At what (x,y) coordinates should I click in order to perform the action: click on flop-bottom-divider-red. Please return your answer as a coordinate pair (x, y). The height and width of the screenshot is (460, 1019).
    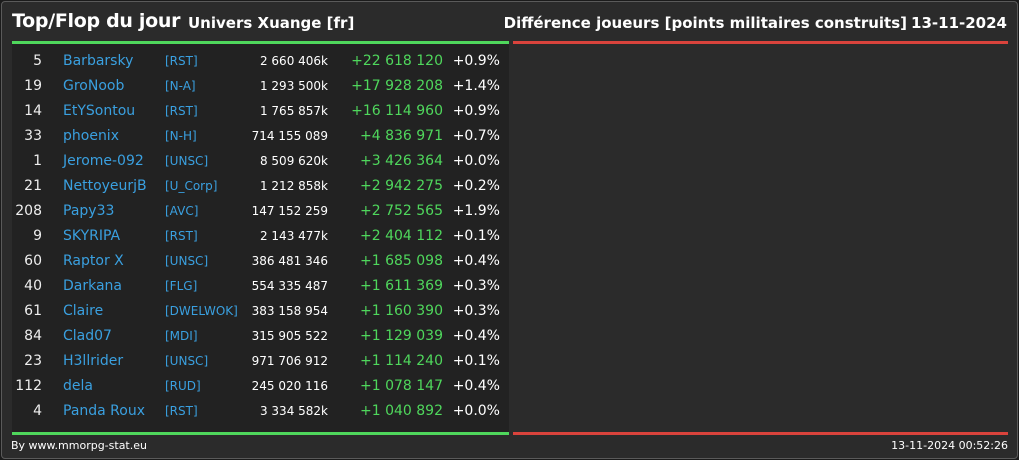
    Looking at the image, I should click on (760, 433).